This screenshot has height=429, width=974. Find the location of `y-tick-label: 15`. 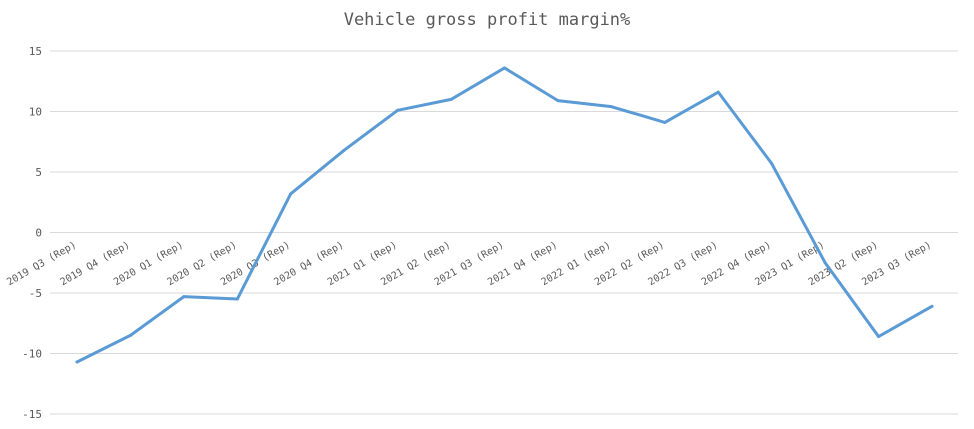

y-tick-label: 15 is located at coordinates (35, 51).